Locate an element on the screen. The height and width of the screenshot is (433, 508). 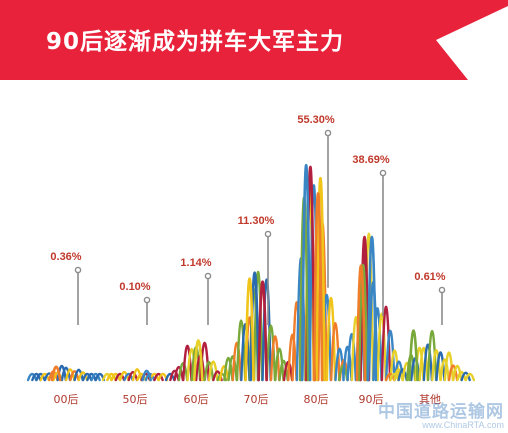
wave-00后-15 is located at coordinates (95, 377).